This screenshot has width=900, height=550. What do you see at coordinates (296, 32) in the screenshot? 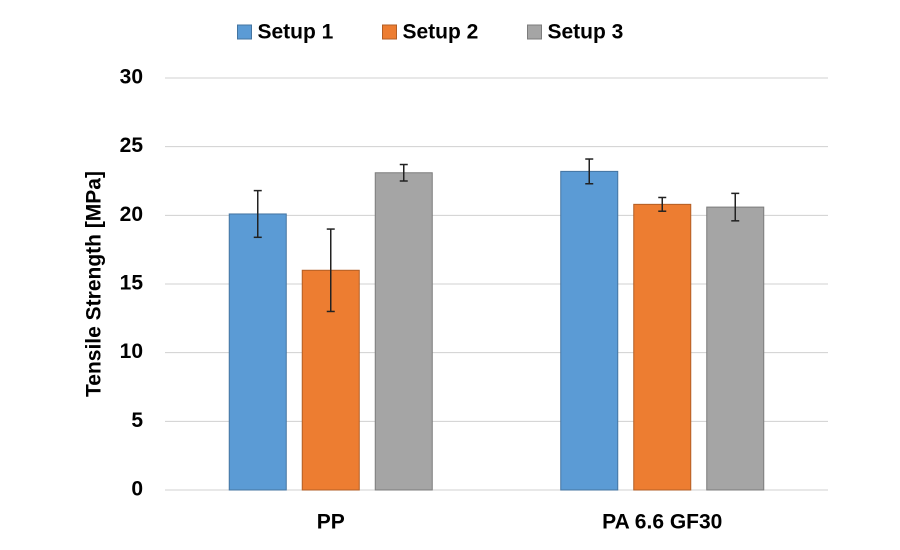
I see `legend-label: Setup 1` at bounding box center [296, 32].